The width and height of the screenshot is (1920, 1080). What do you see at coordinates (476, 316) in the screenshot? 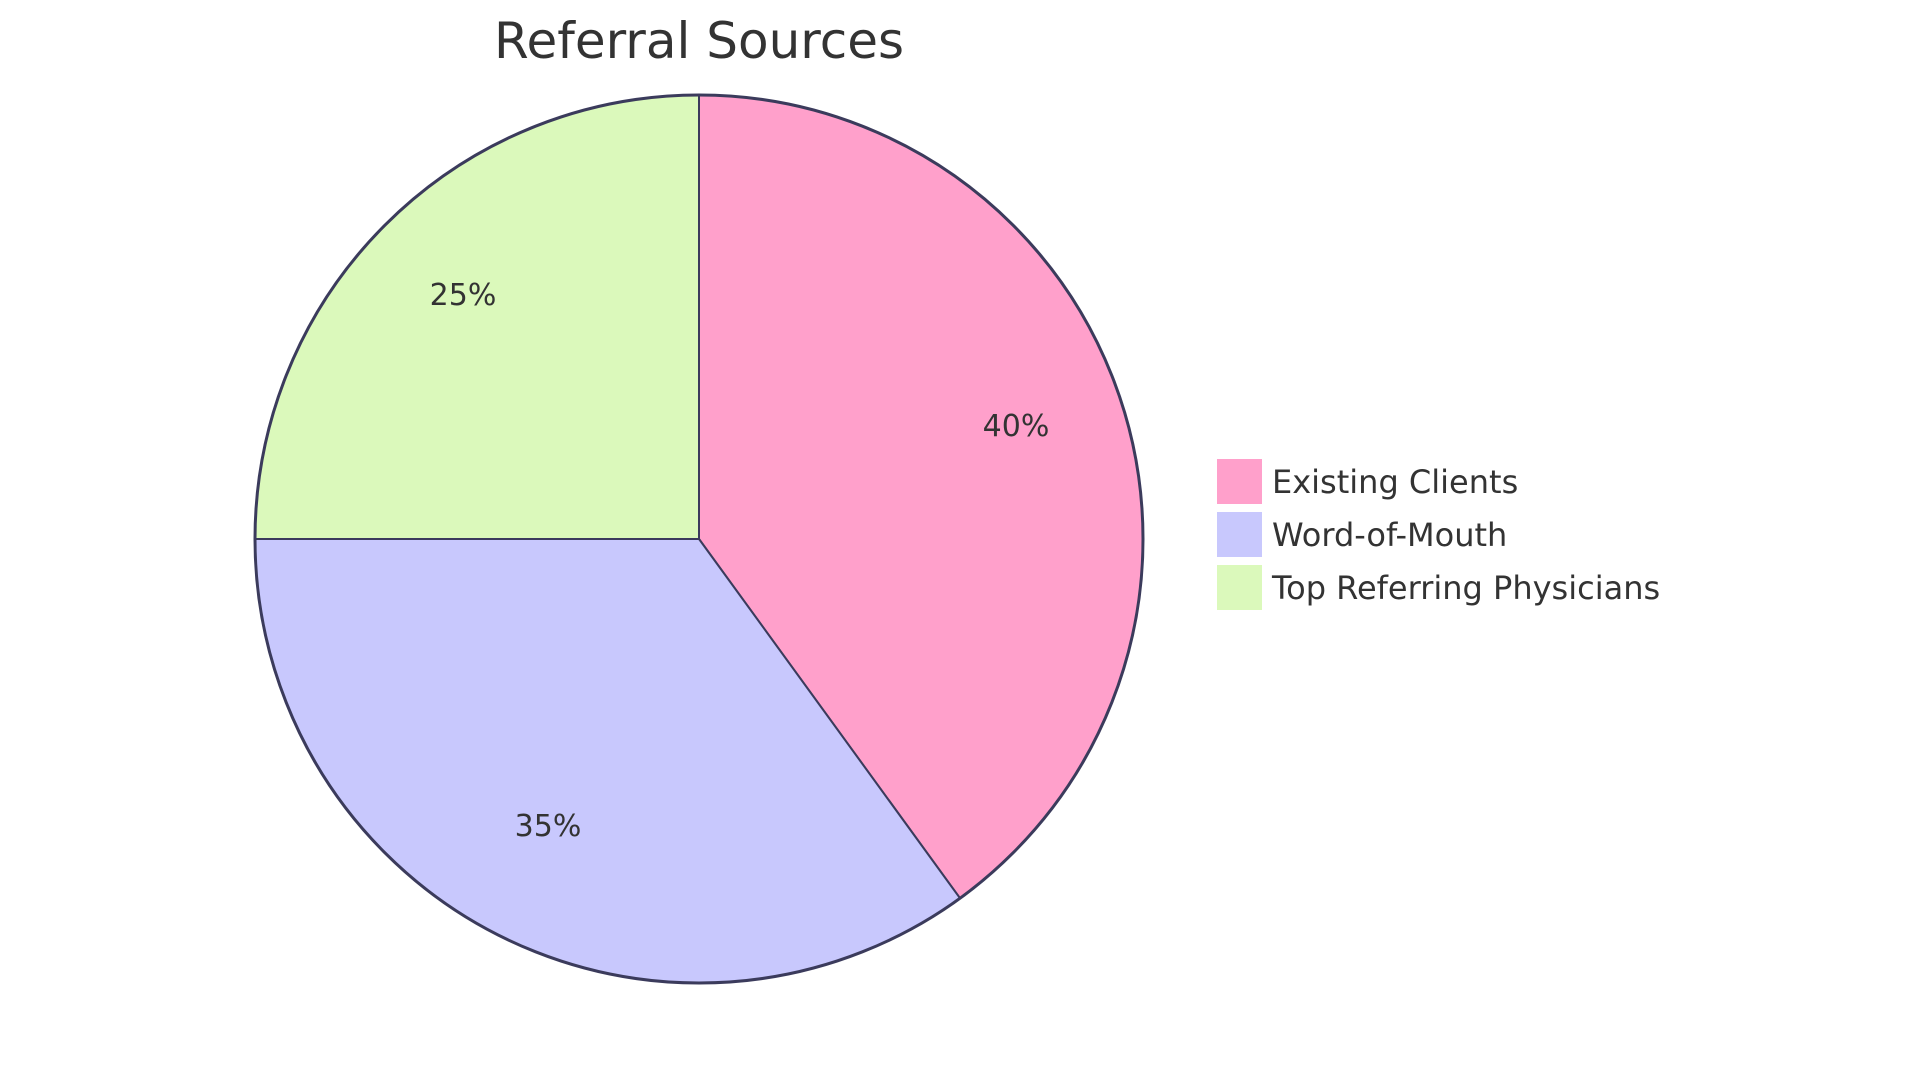
I see `pie-slice-top-referring-physicians` at bounding box center [476, 316].